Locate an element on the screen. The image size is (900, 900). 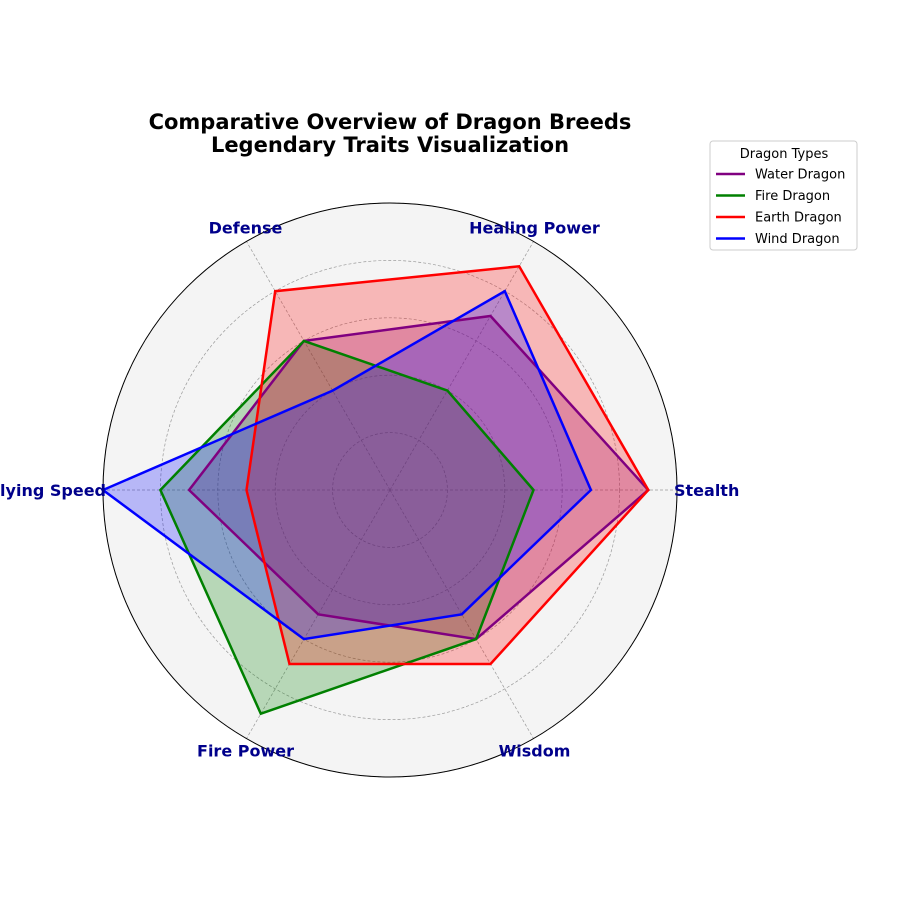
legend-label-0: Water Dragon is located at coordinates (800, 175).